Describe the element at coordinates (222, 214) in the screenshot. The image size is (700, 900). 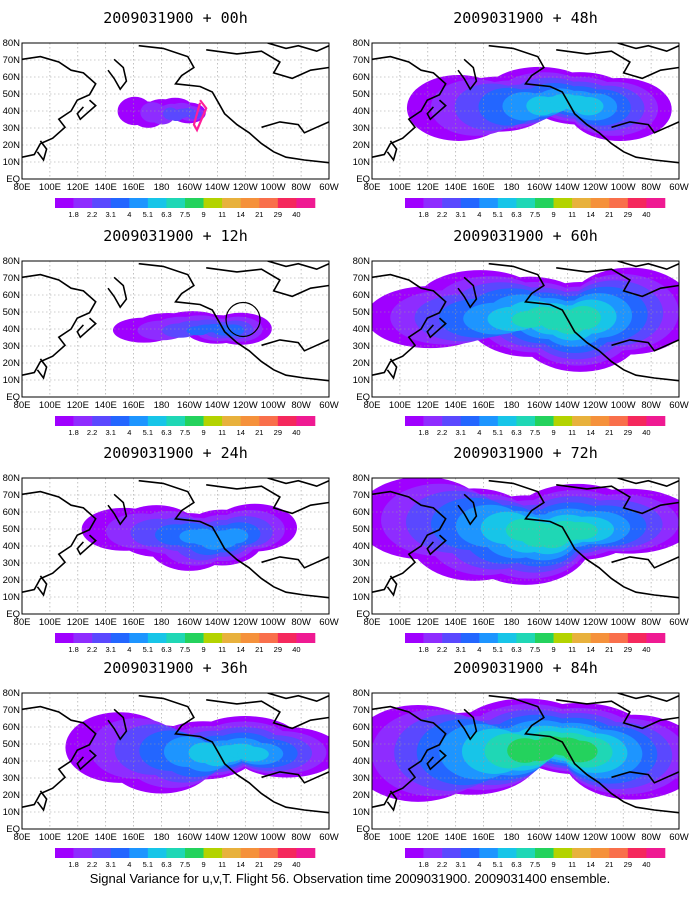
I see `colorbar-label: 11` at that location.